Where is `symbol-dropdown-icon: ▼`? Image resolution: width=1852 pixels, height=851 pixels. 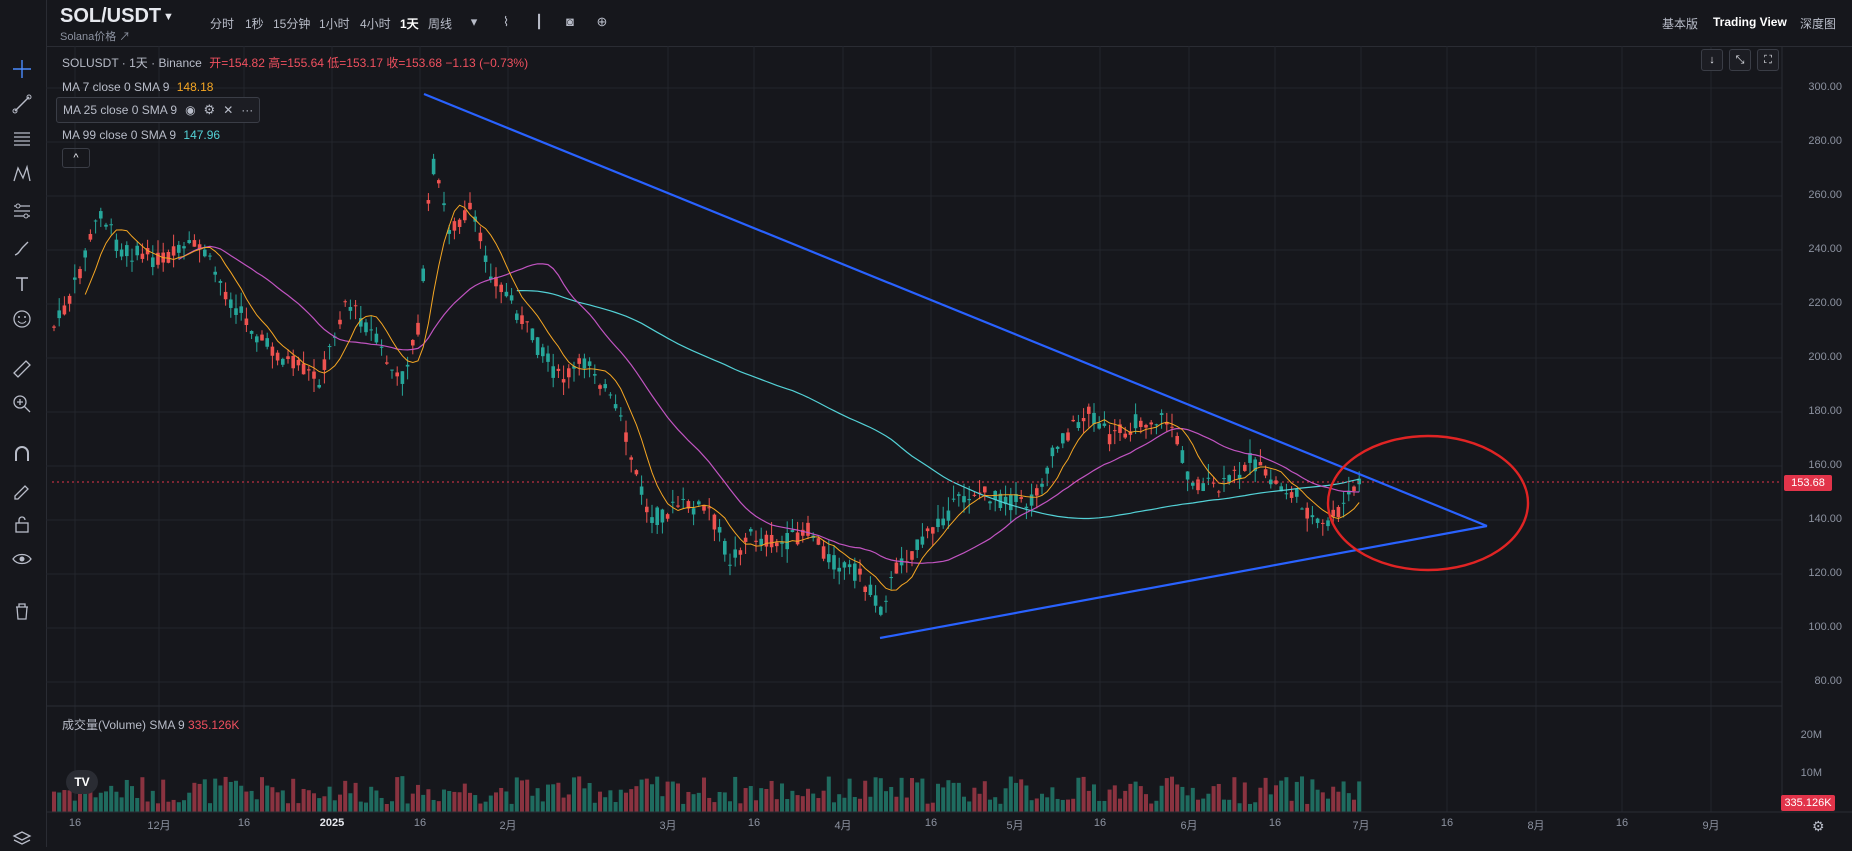
symbol-dropdown-icon: ▼ is located at coordinates (168, 17).